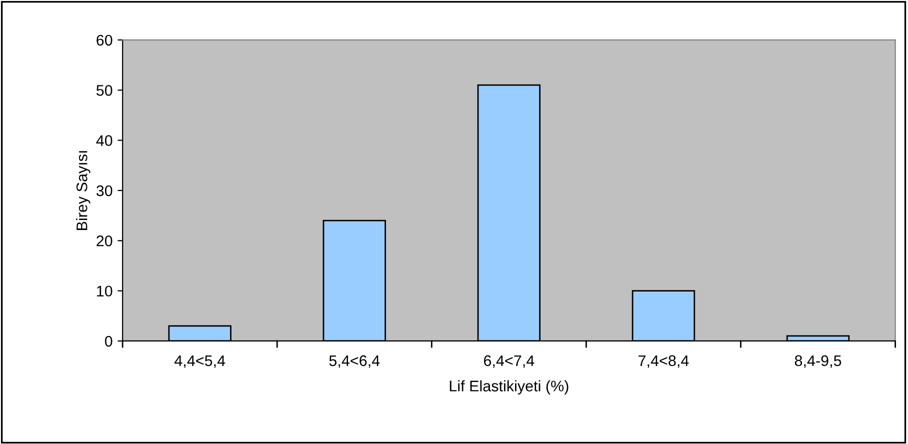 This screenshot has width=908, height=444. I want to click on x-tick-label: 6,4<7,4, so click(509, 361).